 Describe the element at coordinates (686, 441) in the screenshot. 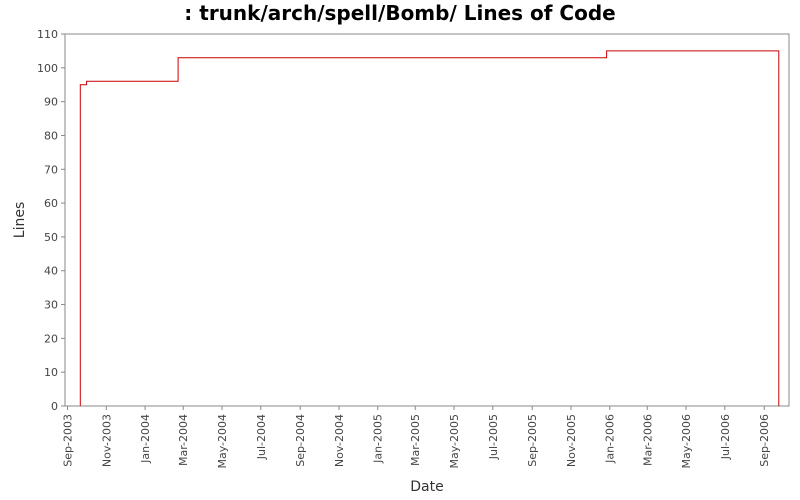

I see `x-tick-label: May-2006` at that location.